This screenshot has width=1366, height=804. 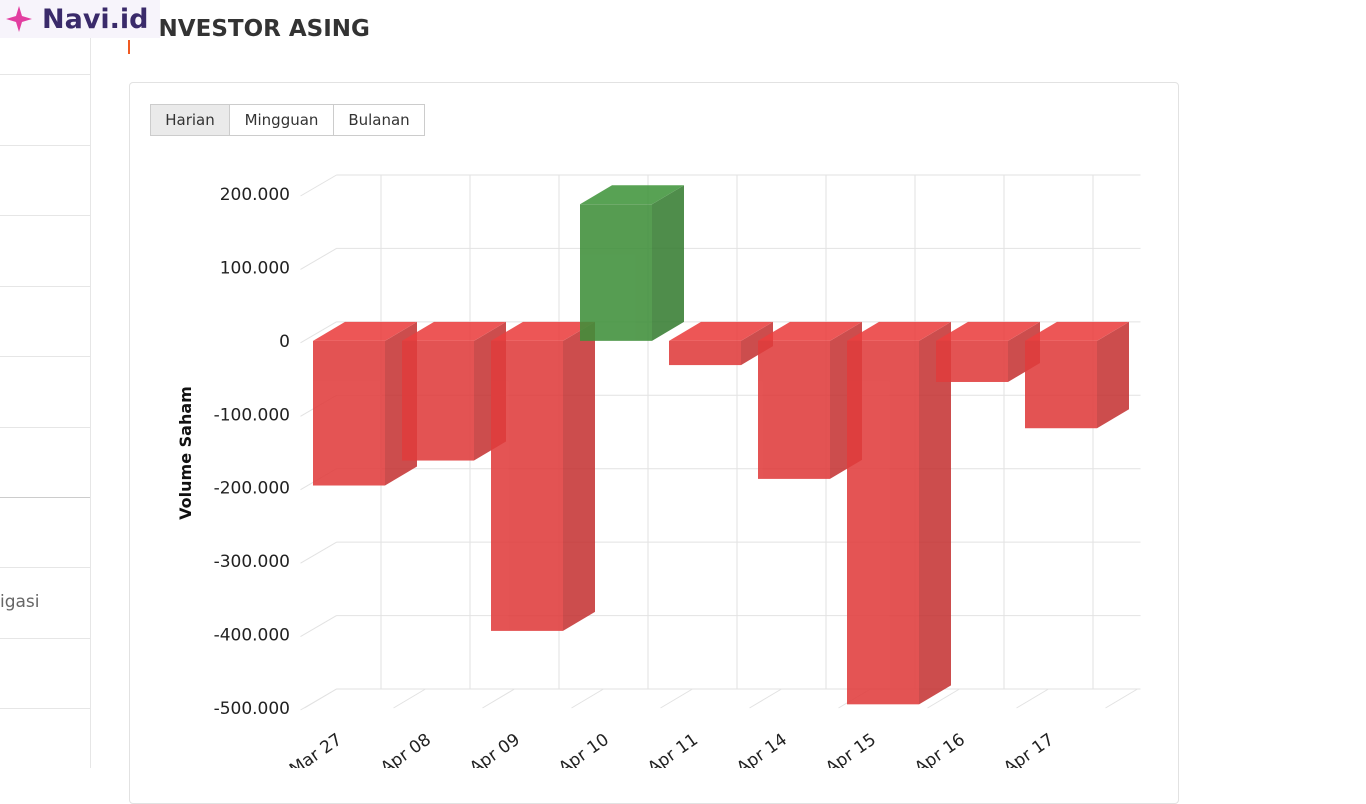 I want to click on y-tick-label: -100.000, so click(x=252, y=415).